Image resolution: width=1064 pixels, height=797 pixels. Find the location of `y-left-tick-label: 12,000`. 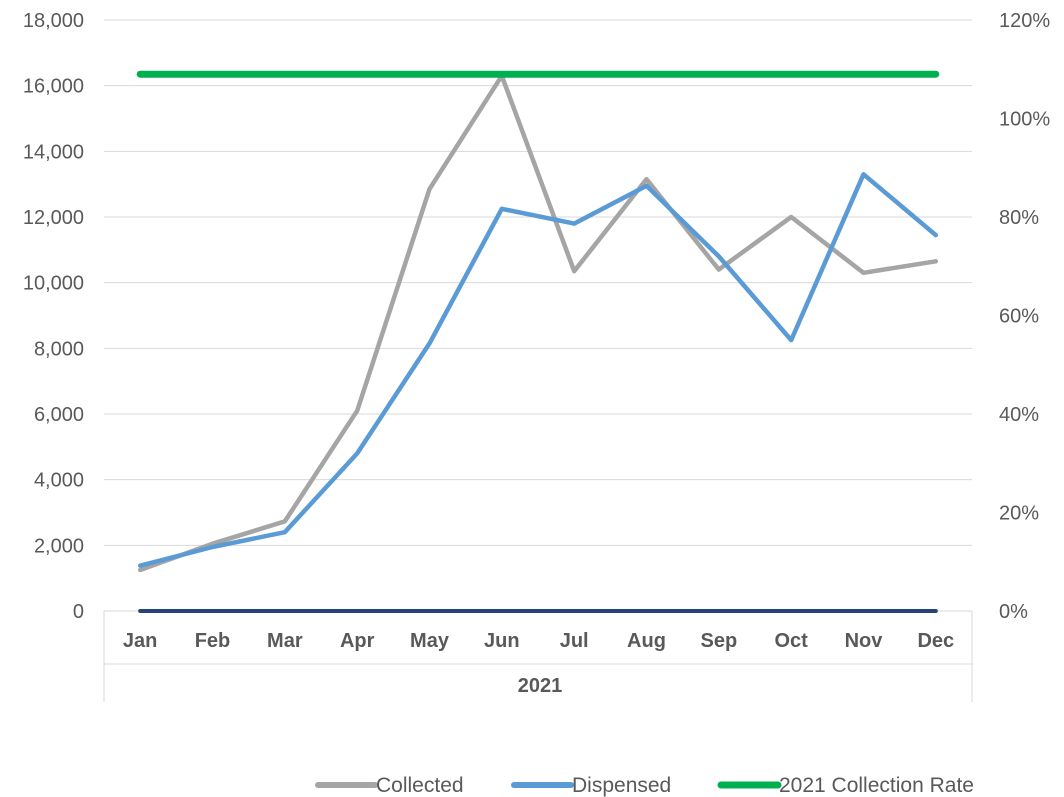

y-left-tick-label: 12,000 is located at coordinates (53, 218).